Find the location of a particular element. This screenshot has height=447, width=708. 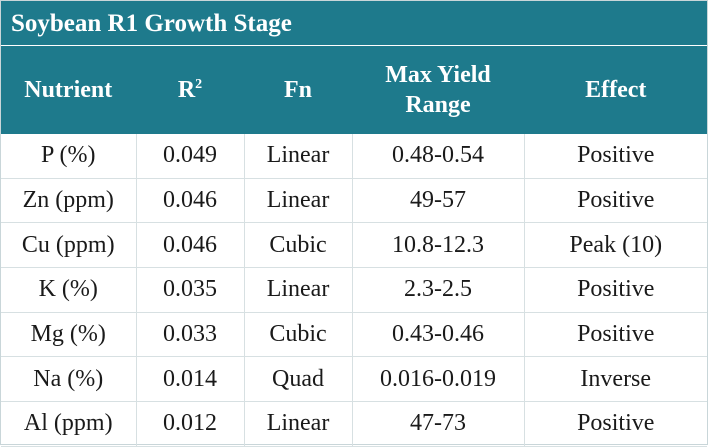

table-row: K (%) 0.035 Linear 2.3-2.5 Positive is located at coordinates (354, 290).